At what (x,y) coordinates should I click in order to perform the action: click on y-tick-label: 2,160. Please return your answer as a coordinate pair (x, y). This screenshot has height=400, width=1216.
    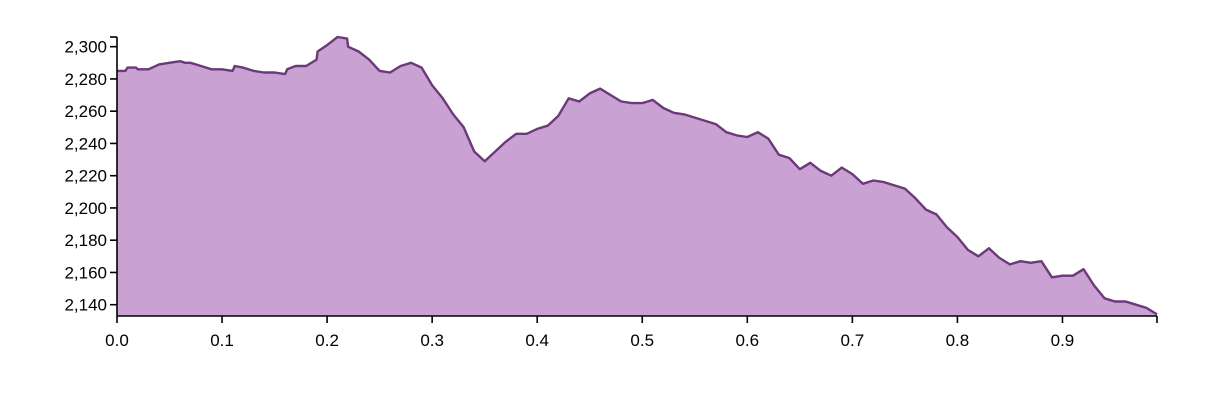
    Looking at the image, I should click on (85, 272).